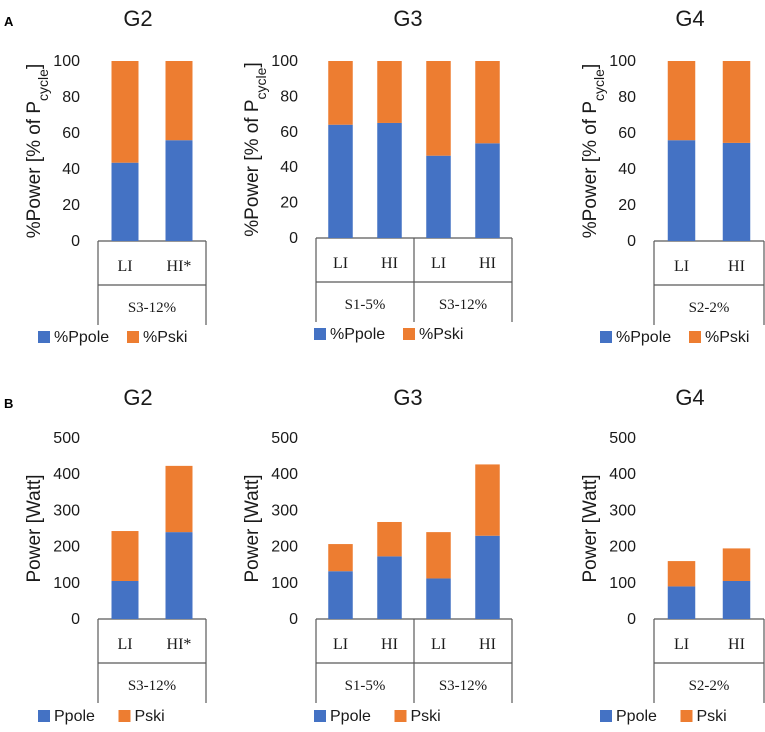 This screenshot has height=732, width=765. Describe the element at coordinates (8, 403) in the screenshot. I see `panel-label-b: B` at that location.